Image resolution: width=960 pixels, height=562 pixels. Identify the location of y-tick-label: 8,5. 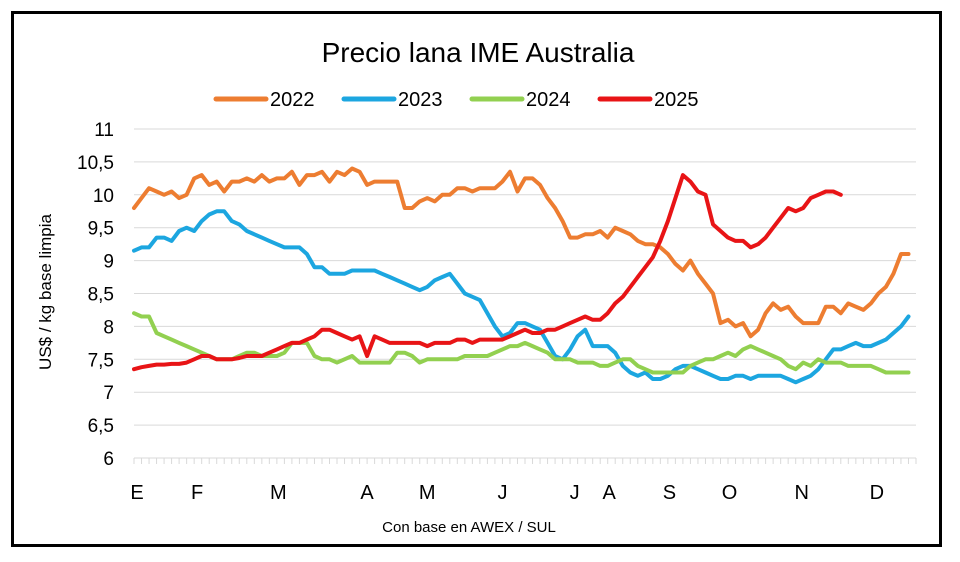
(101, 295).